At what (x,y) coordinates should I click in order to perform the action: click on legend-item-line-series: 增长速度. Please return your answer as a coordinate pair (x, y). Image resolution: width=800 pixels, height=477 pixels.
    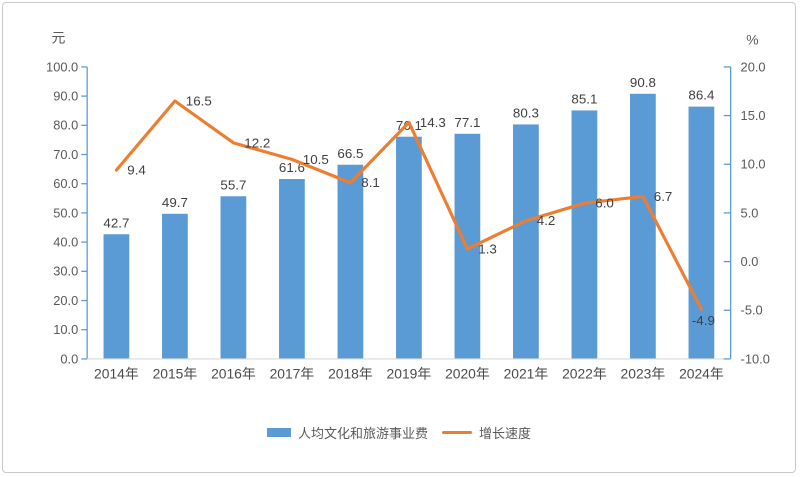
    Looking at the image, I should click on (486, 432).